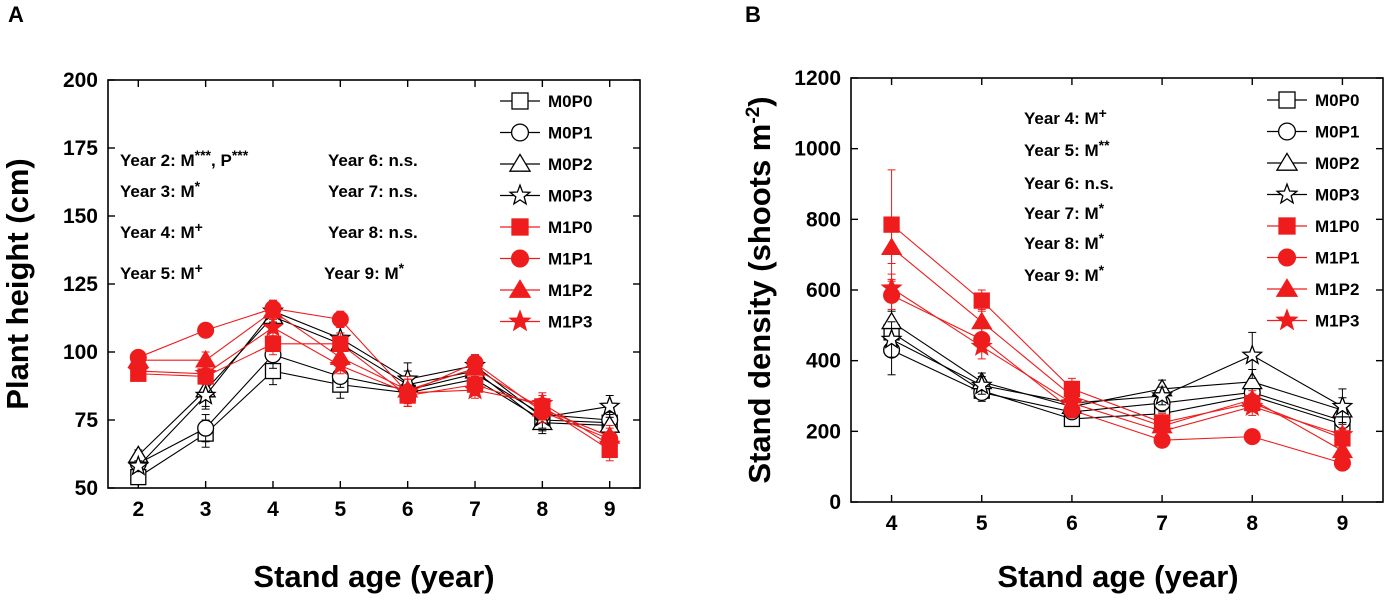 The height and width of the screenshot is (601, 1387). What do you see at coordinates (373, 576) in the screenshot?
I see `panel-a-x-axis-label: Stand age (year)` at bounding box center [373, 576].